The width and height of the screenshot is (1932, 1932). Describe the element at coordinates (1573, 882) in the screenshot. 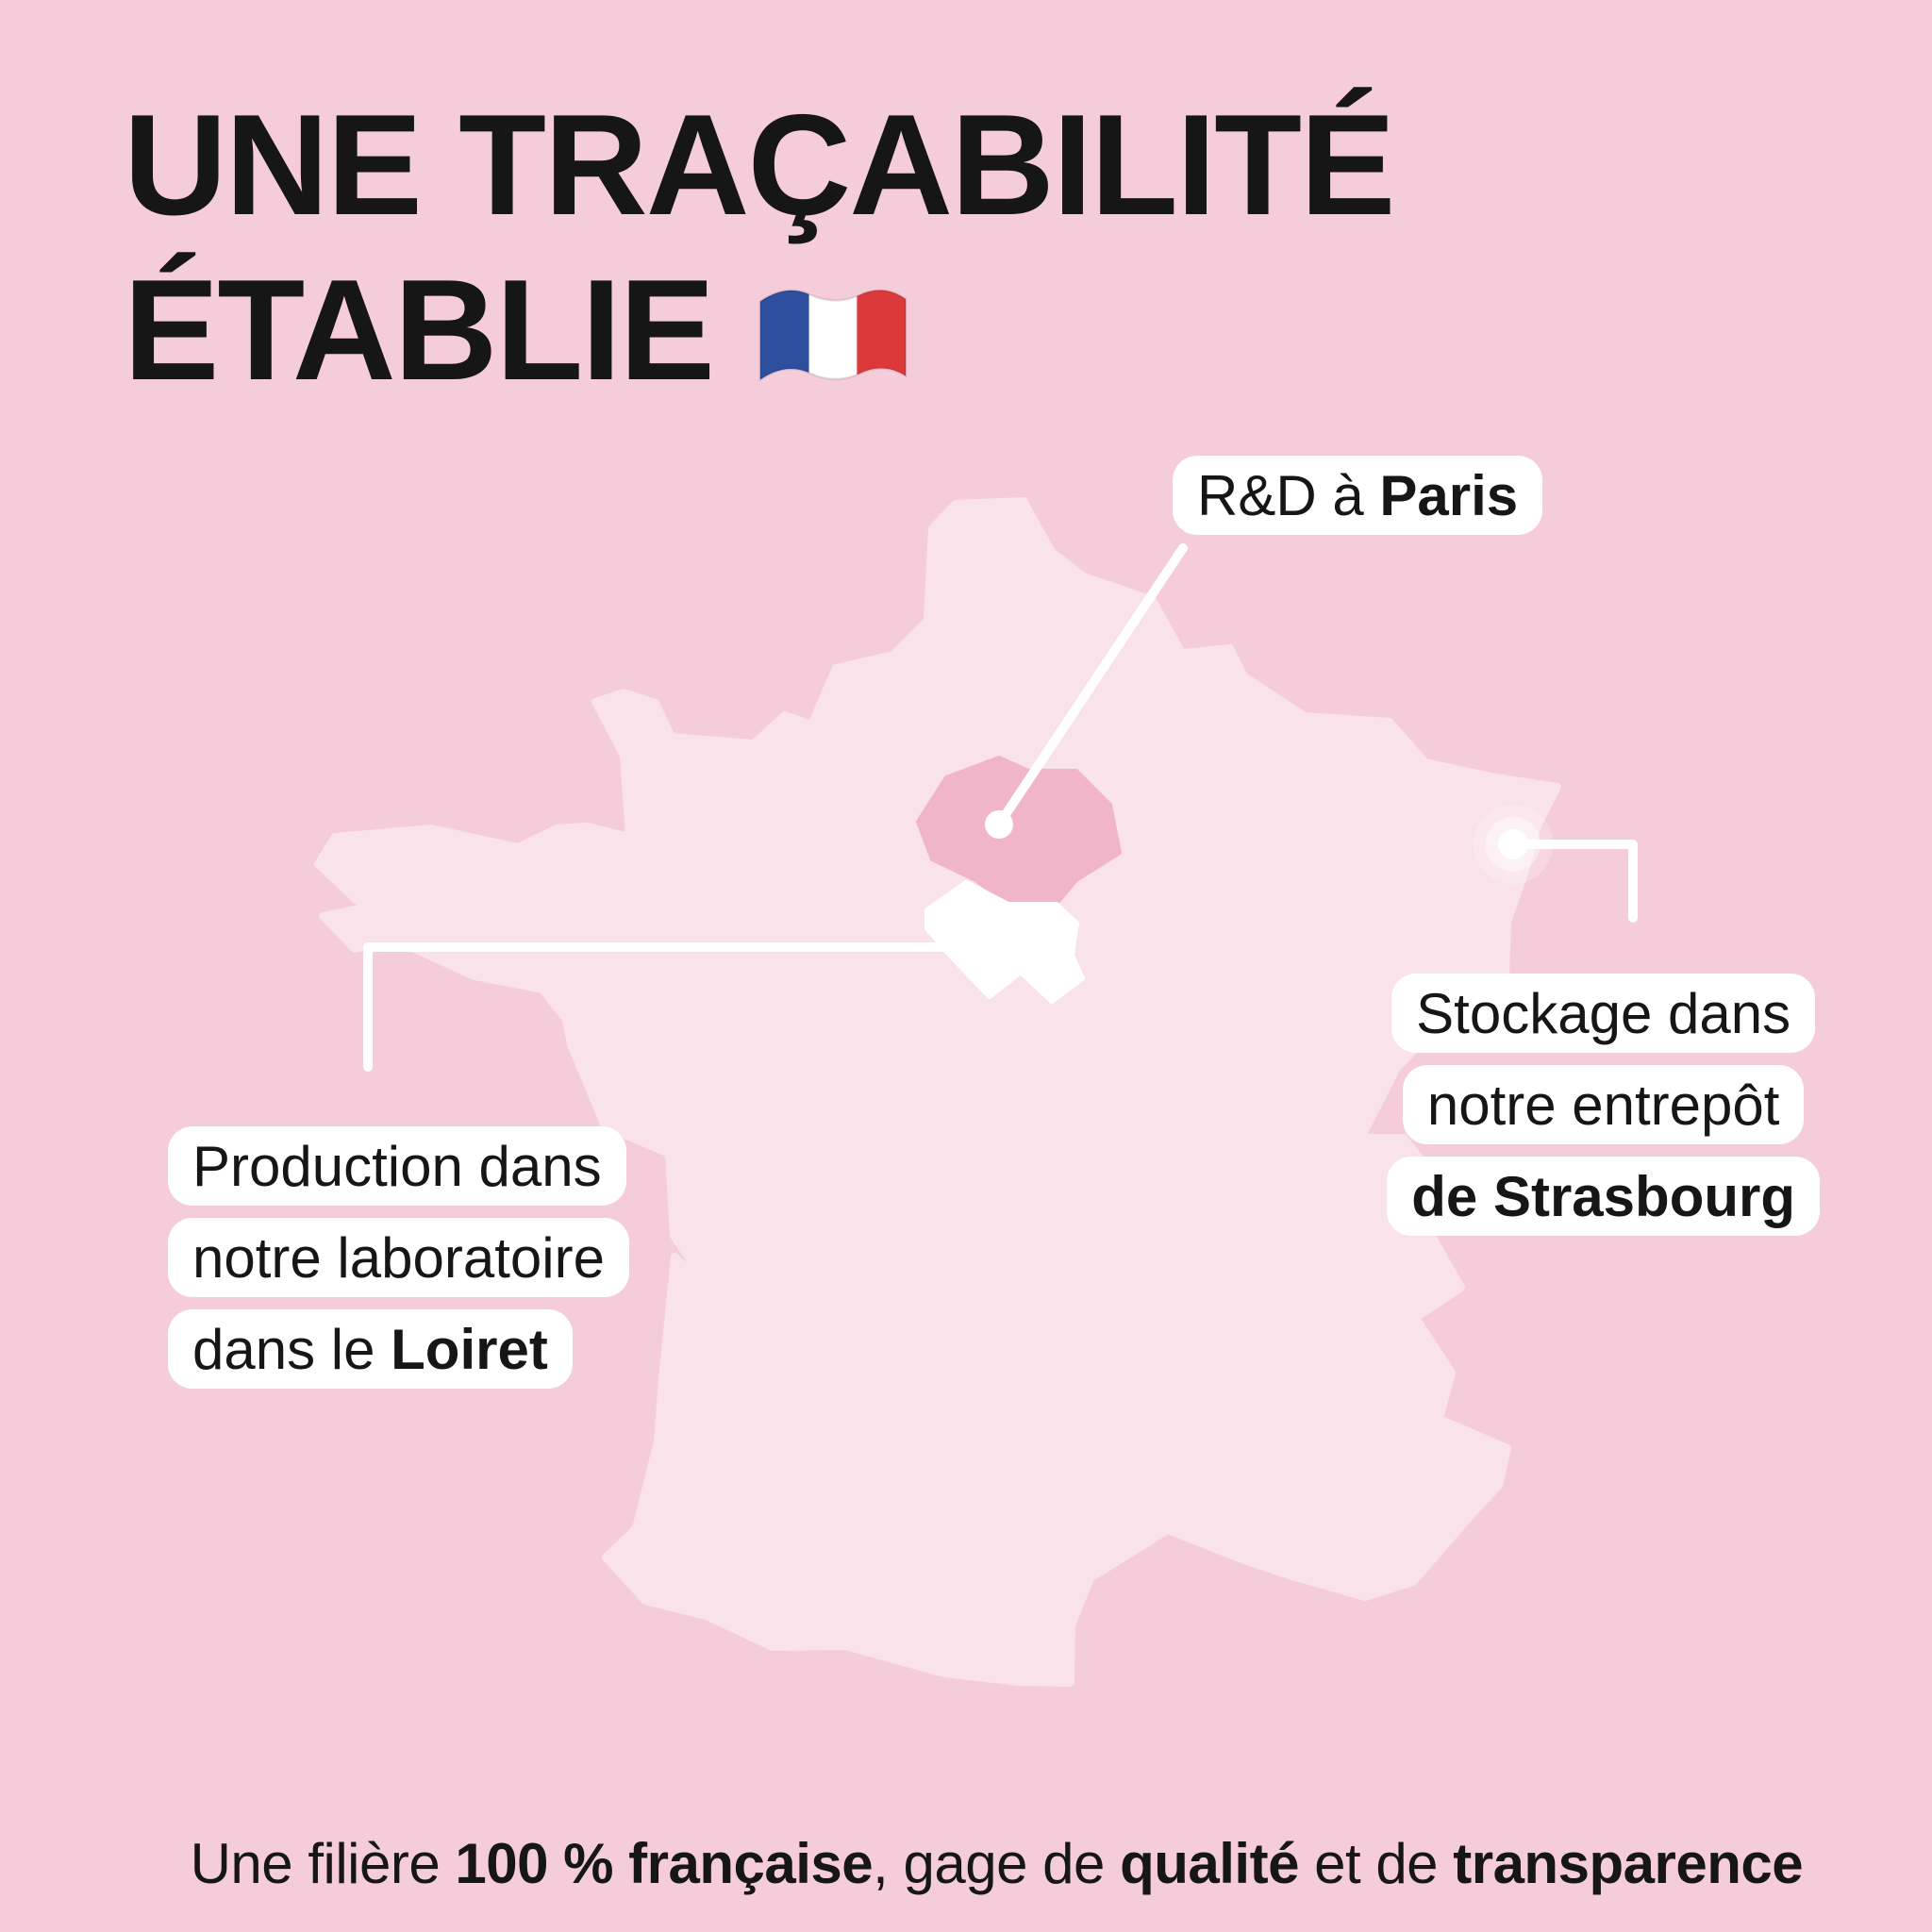

I see `storage-connector-line` at that location.